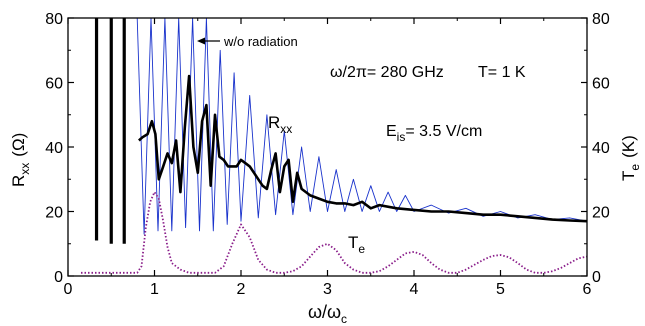 The height and width of the screenshot is (326, 645). I want to click on y-right-tick-label: 0, so click(596, 277).